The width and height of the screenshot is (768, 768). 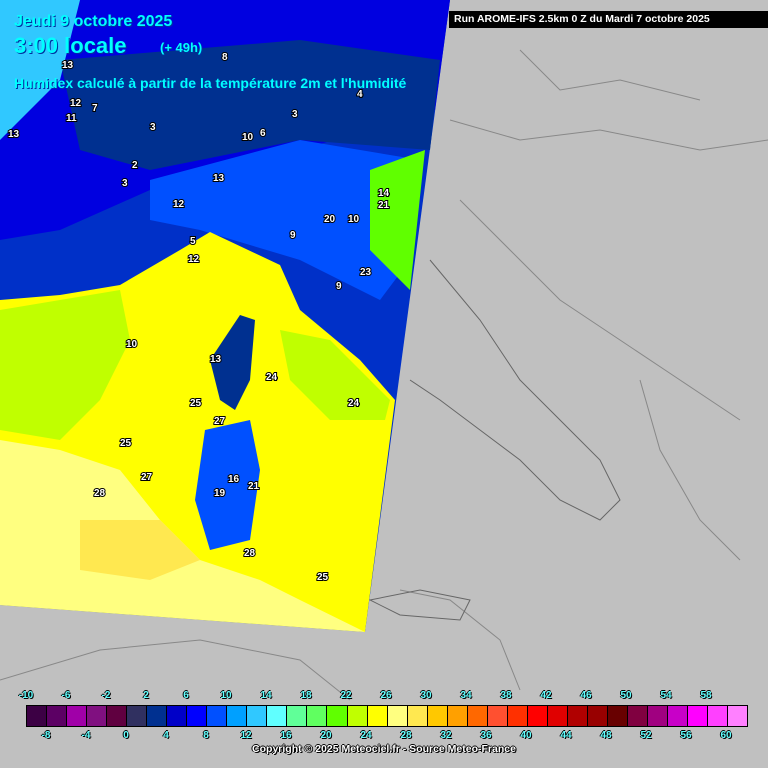 What do you see at coordinates (40, 70) in the screenshot?
I see `zone-lightblue` at bounding box center [40, 70].